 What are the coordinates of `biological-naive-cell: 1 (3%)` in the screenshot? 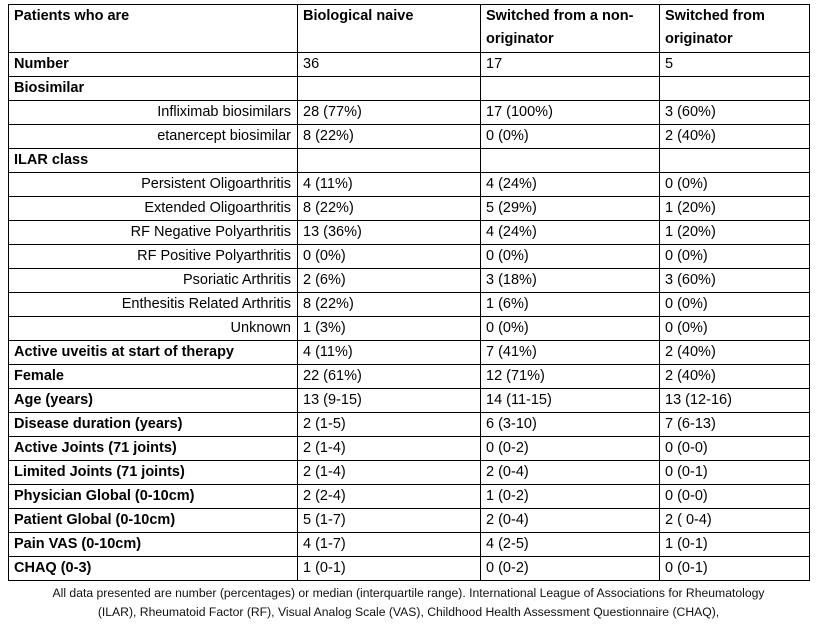 It's located at (389, 328).